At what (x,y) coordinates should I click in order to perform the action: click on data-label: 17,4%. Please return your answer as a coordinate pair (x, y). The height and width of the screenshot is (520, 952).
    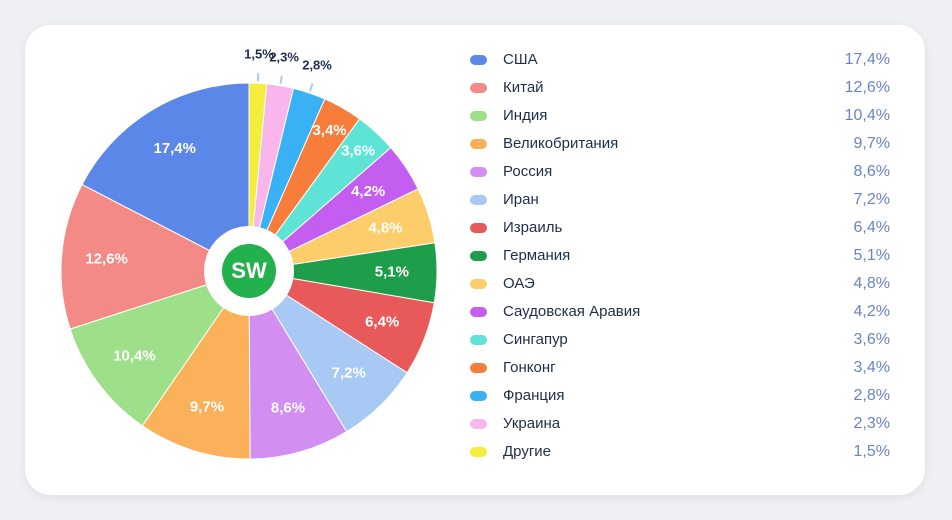
    Looking at the image, I should click on (174, 148).